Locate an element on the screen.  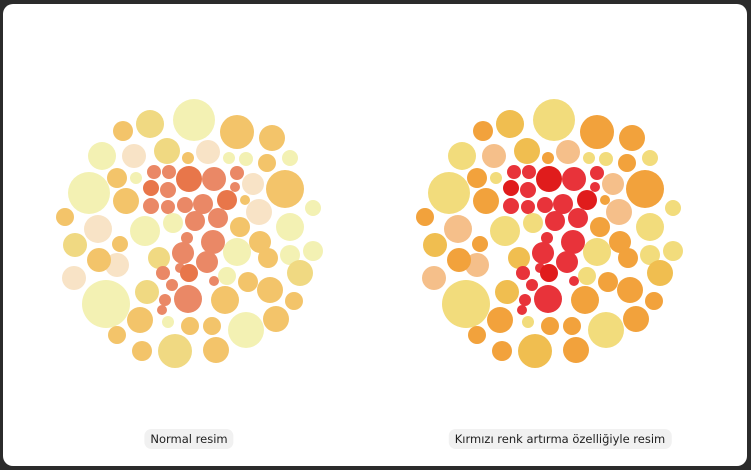
caption-normal-image: Normal resim is located at coordinates (189, 439).